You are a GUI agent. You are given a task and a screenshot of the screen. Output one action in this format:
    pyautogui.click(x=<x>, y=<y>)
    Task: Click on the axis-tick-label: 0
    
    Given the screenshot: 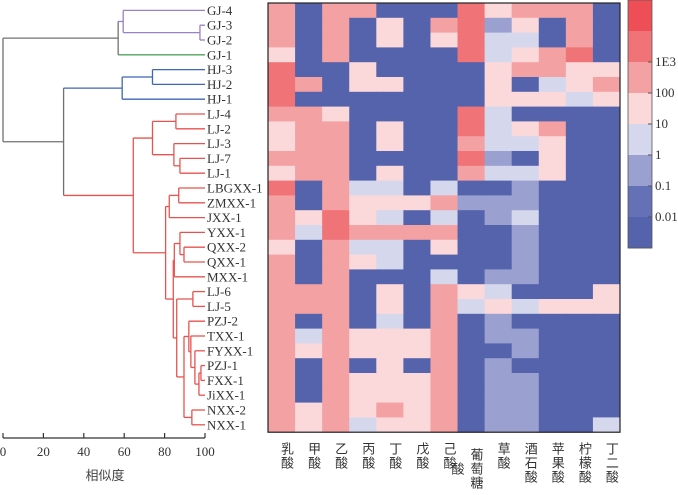 What is the action you would take?
    pyautogui.click(x=3, y=451)
    